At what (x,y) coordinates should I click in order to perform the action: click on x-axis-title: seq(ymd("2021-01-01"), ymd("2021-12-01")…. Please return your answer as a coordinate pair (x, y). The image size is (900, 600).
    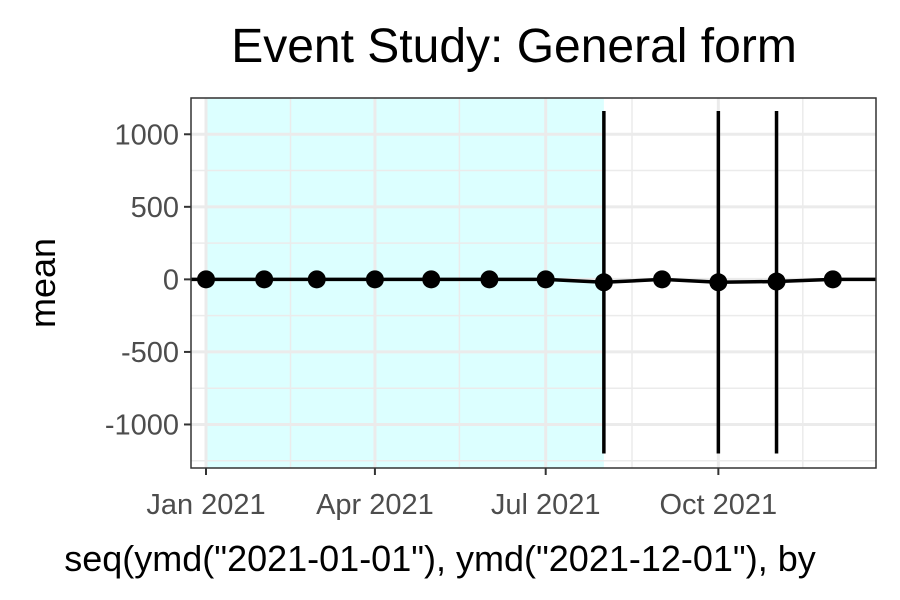
    Looking at the image, I should click on (439, 558).